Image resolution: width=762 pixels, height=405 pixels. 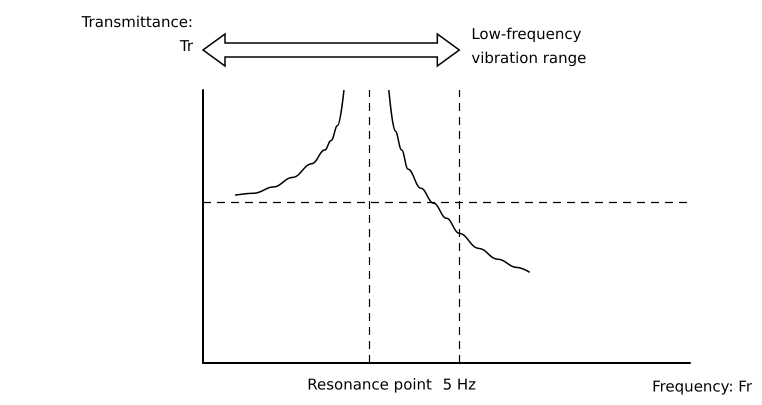 What do you see at coordinates (137, 34) in the screenshot?
I see `y-axis-title: Transmittance: Tr` at bounding box center [137, 34].